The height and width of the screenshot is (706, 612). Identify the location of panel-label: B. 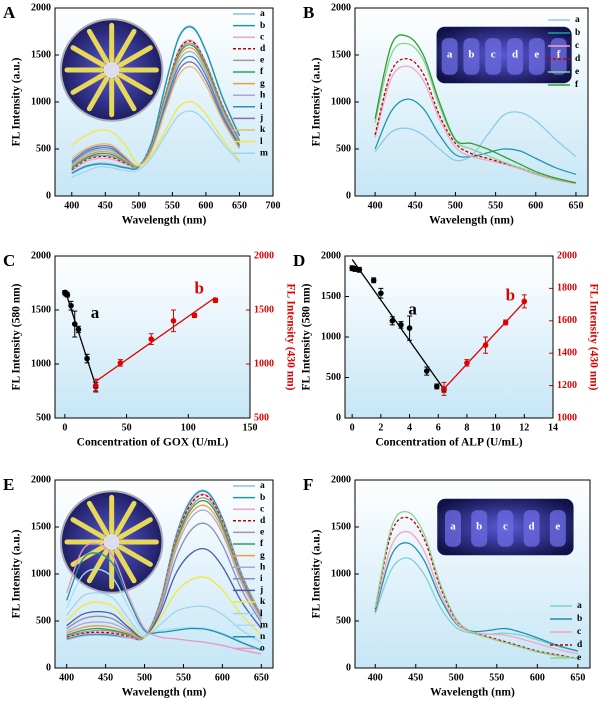
(308, 12).